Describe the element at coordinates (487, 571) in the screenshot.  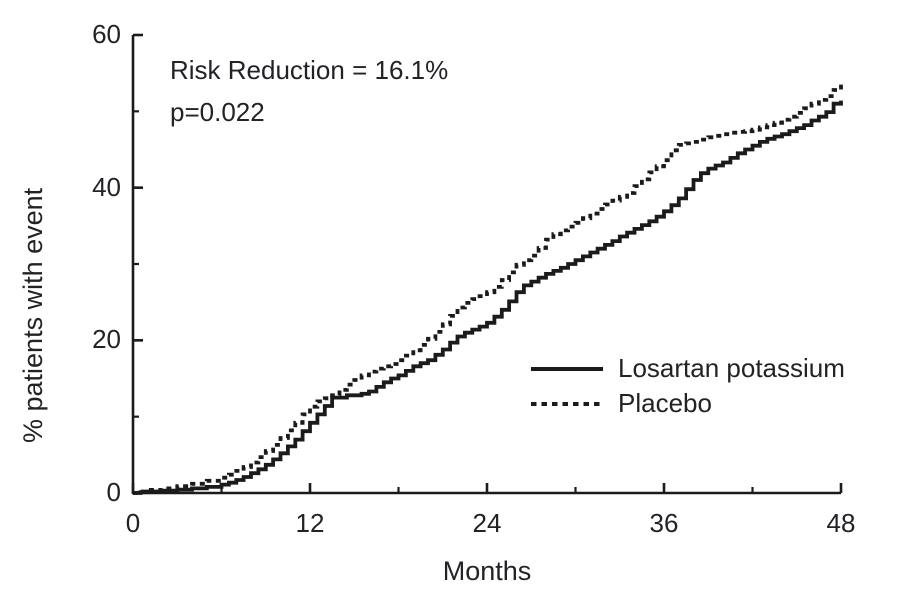
I see `x-axis-title: Months` at that location.